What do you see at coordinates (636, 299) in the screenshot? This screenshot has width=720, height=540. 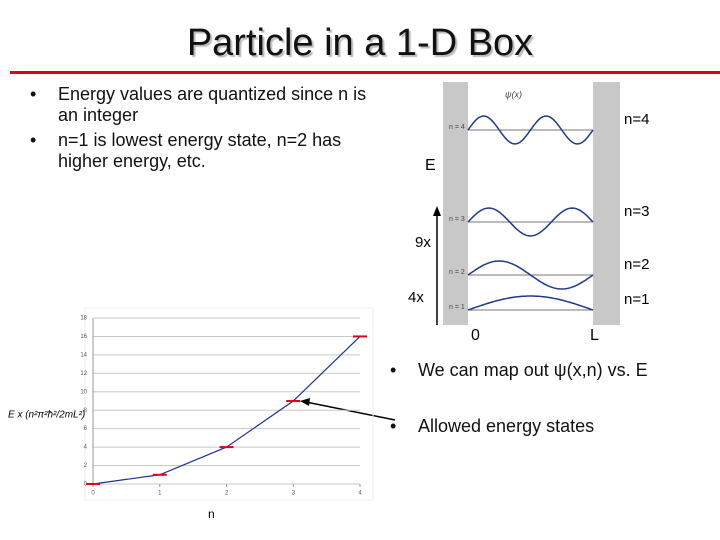 I see `level-label: n=1` at bounding box center [636, 299].